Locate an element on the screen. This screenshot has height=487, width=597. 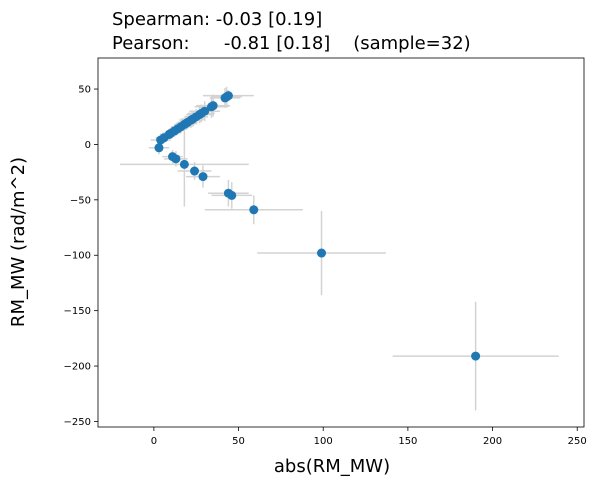
y-tick-label: −100 is located at coordinates (77, 256).